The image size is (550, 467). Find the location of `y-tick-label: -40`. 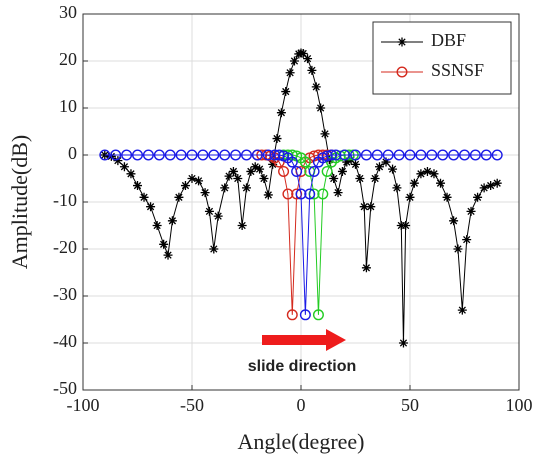

y-tick-label: -40 is located at coordinates (65, 341).